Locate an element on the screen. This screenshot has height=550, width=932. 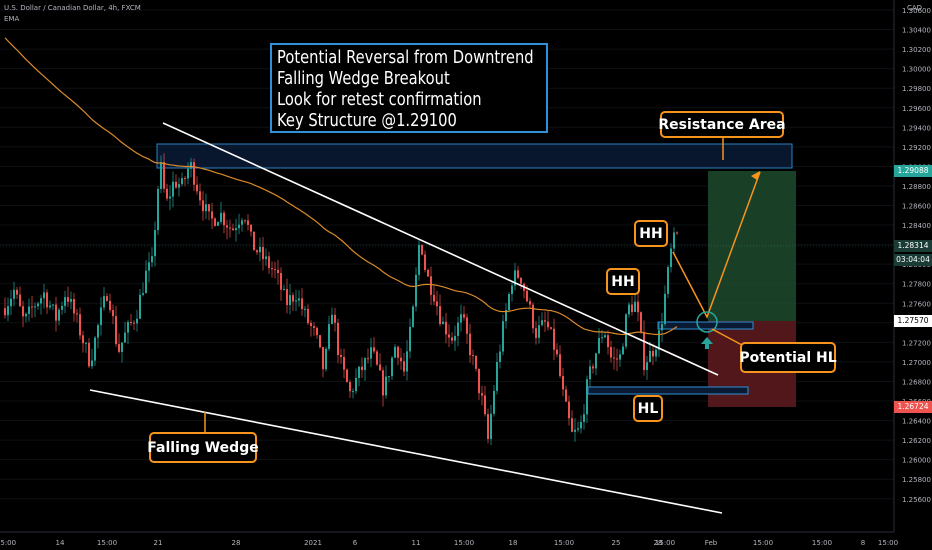
price-tick: 1.29200 is located at coordinates (916, 148).